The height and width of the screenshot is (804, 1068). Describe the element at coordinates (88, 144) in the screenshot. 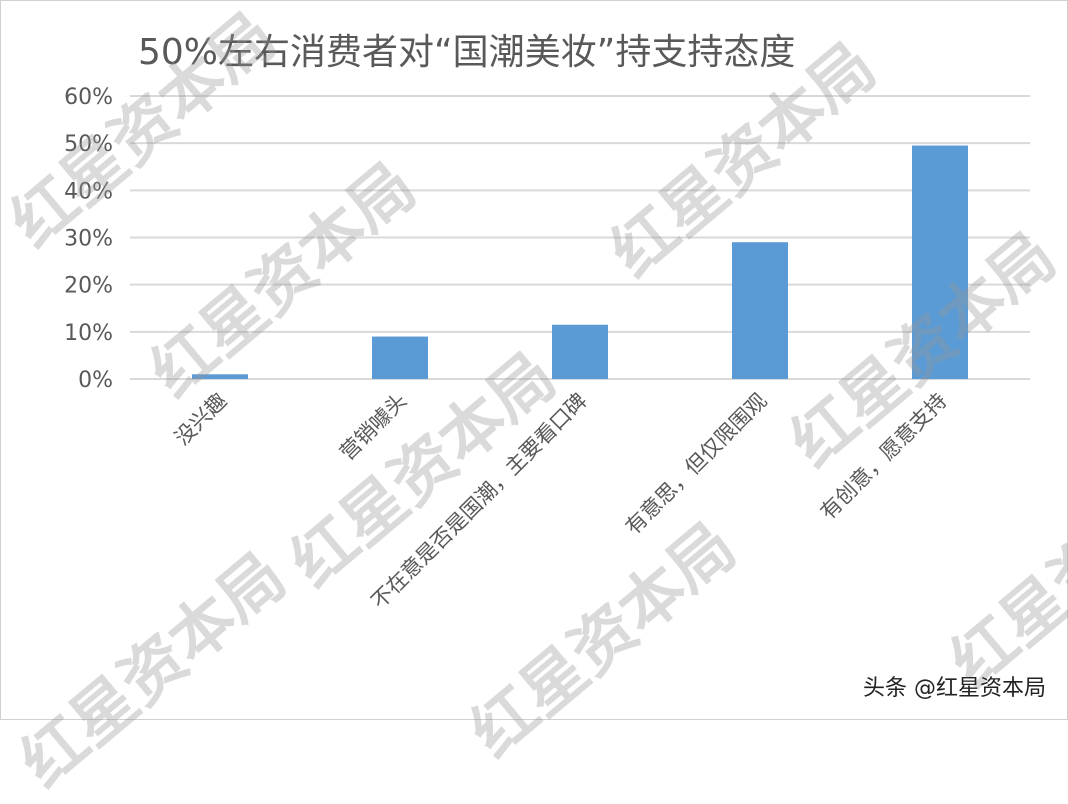

I see `y-tick-label: 50%` at that location.